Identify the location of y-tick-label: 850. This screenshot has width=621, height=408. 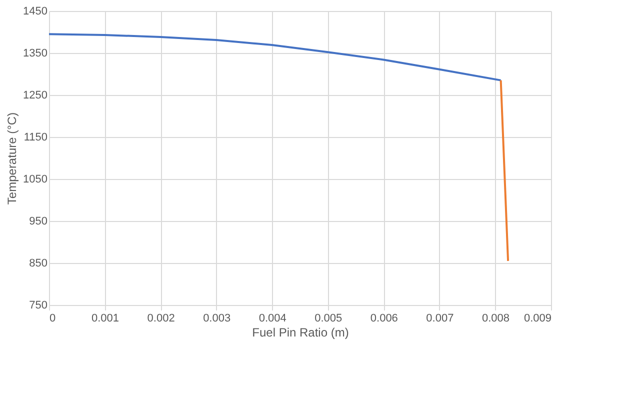
(38, 264).